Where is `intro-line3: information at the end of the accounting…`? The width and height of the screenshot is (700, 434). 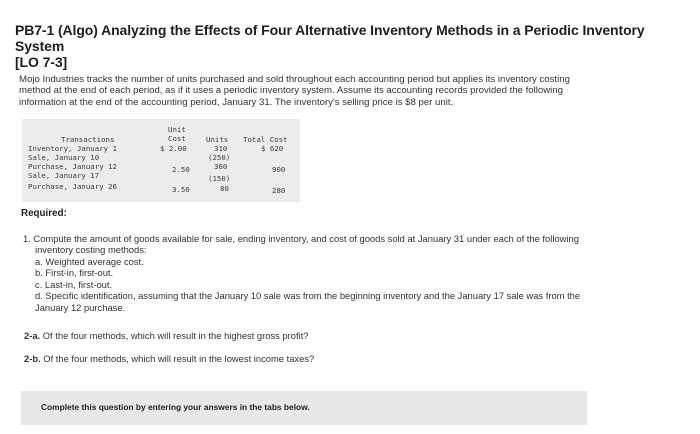
intro-line3: information at the end of the accounting… is located at coordinates (236, 102).